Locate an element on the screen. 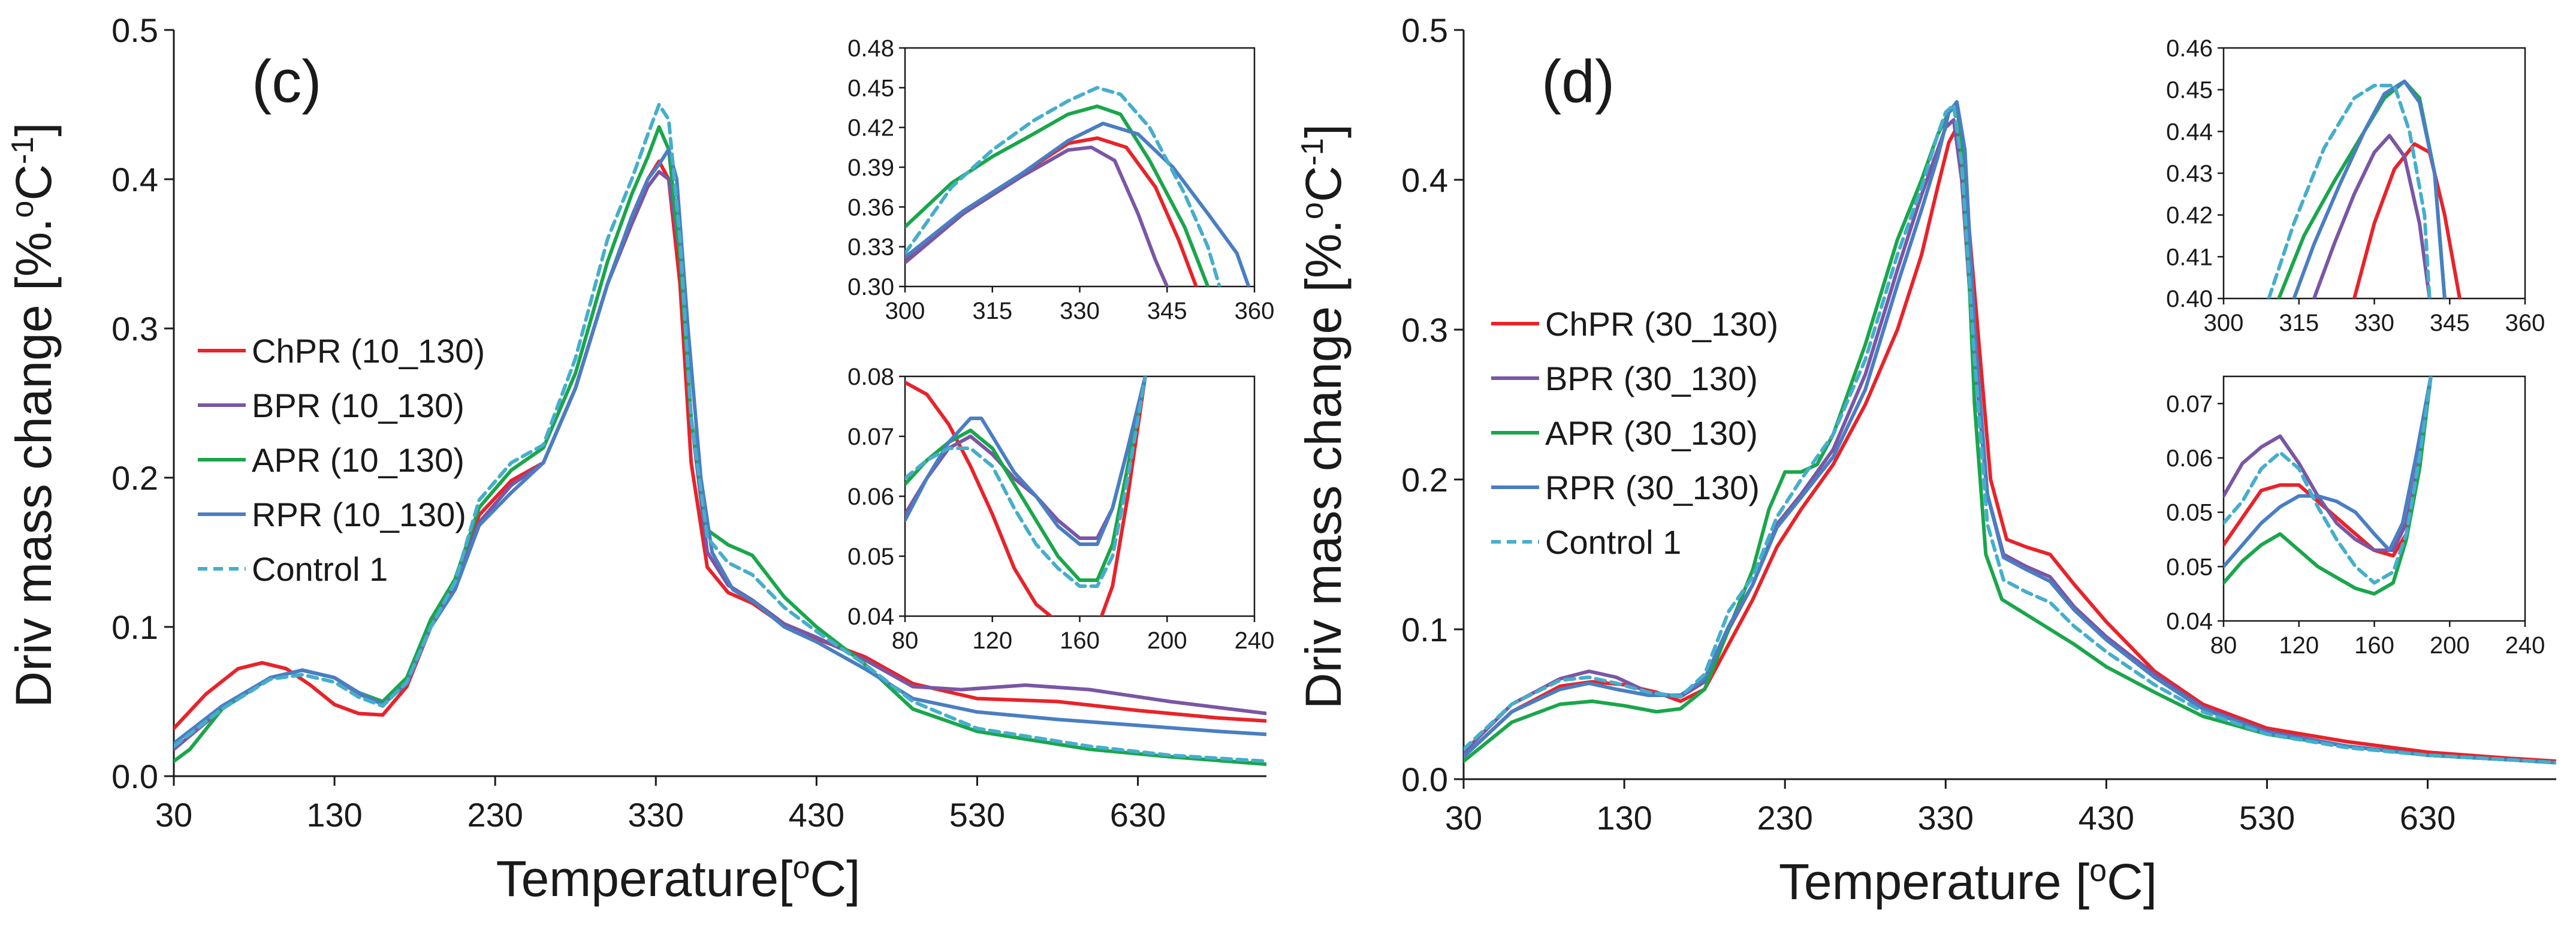 The image size is (2576, 929). x-axis-title: Temperature [oC] is located at coordinates (1968, 881).